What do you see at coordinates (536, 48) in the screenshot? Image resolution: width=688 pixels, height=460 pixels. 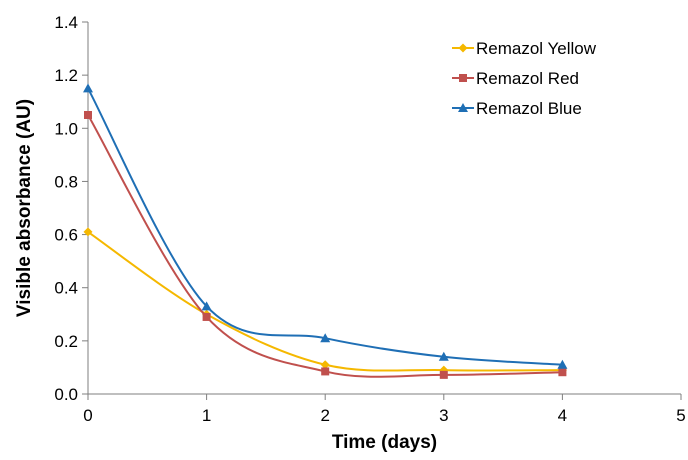 I see `legend-label: Remazol Yellow` at bounding box center [536, 48].